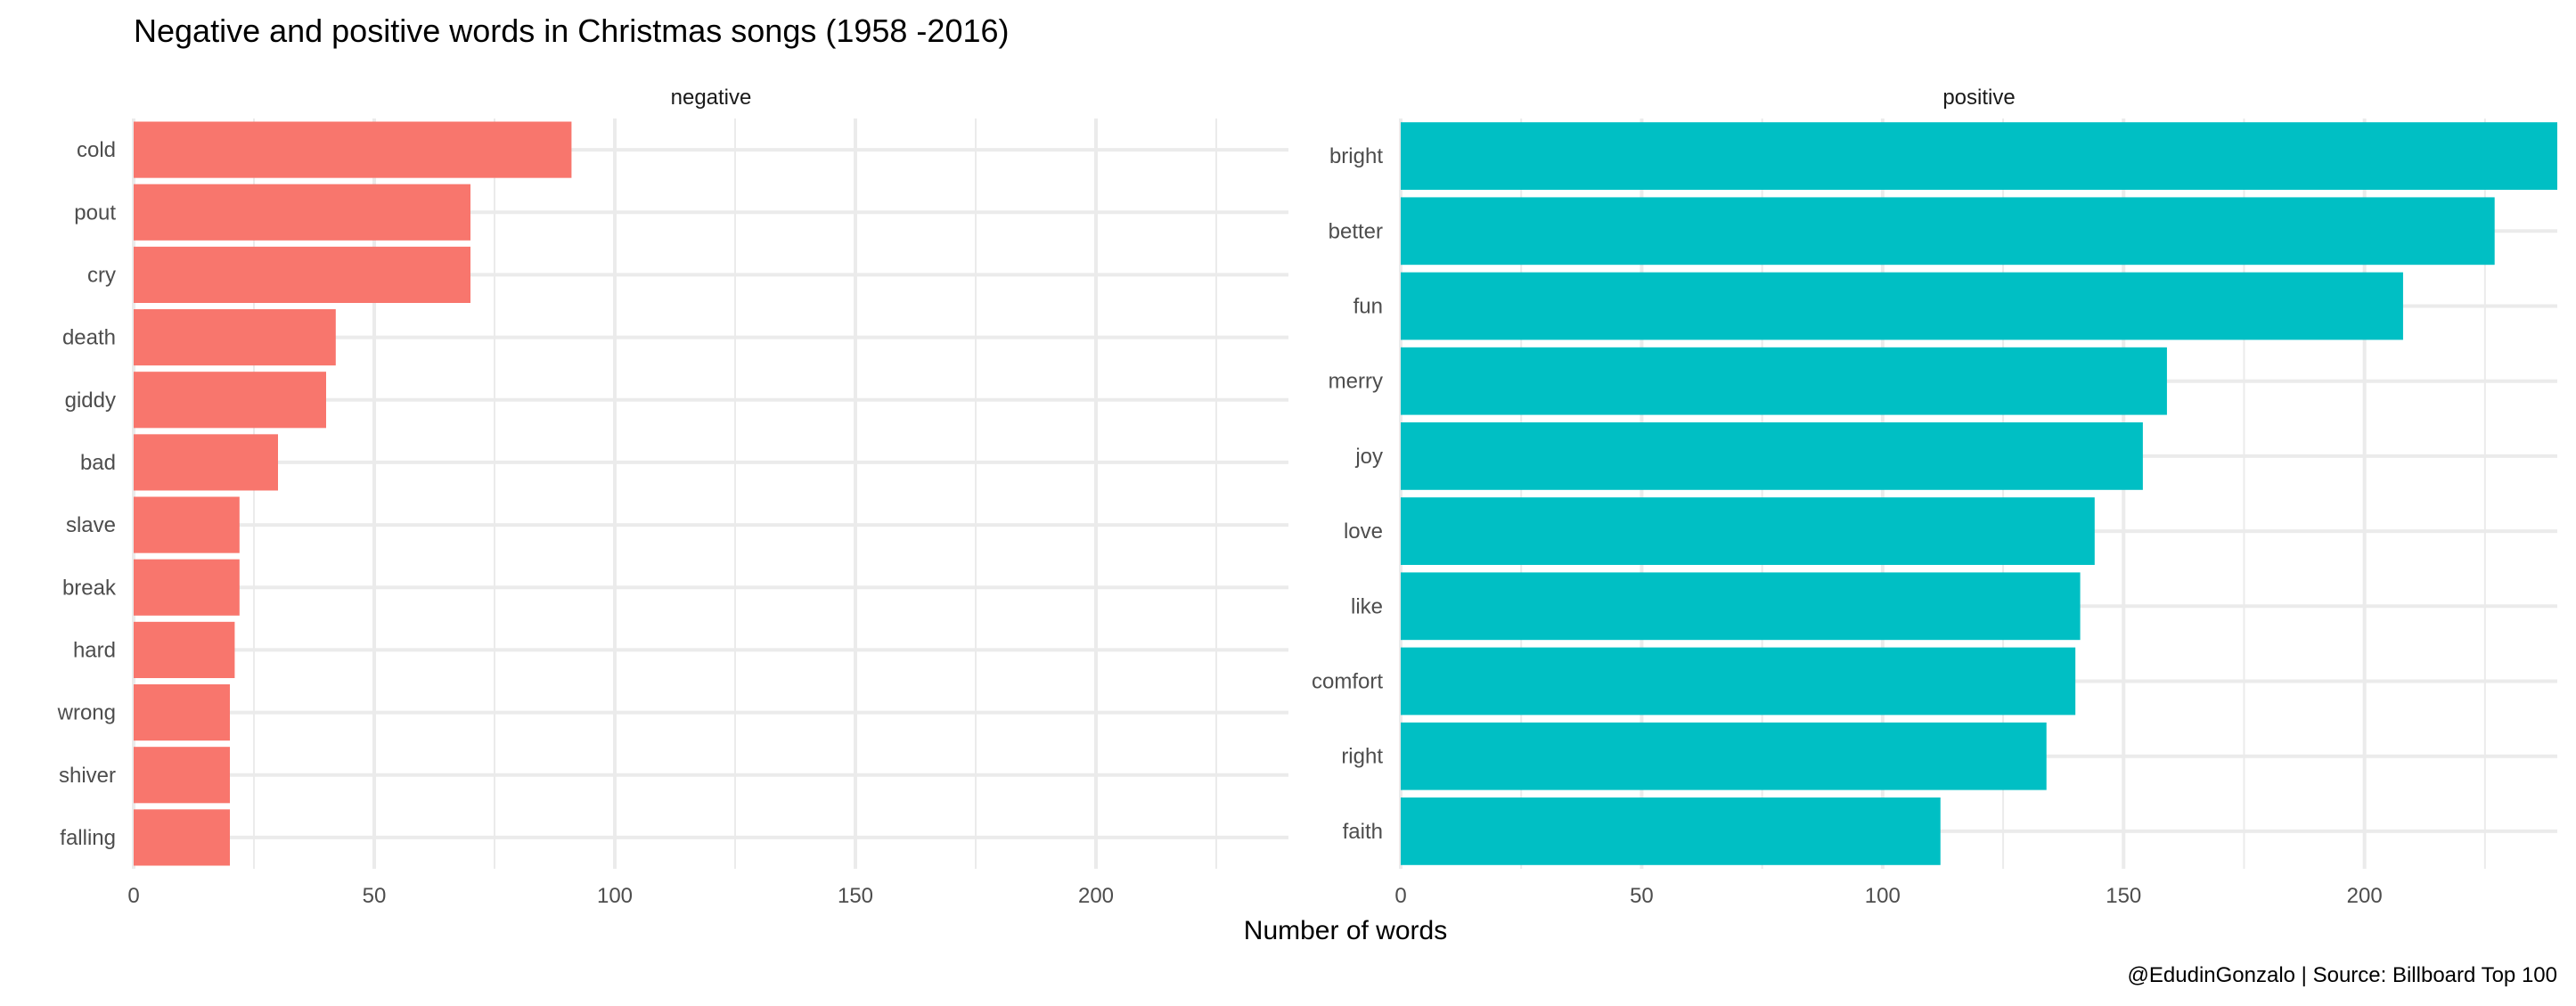  What do you see at coordinates (94, 650) in the screenshot?
I see `y-tick-label: hard` at bounding box center [94, 650].